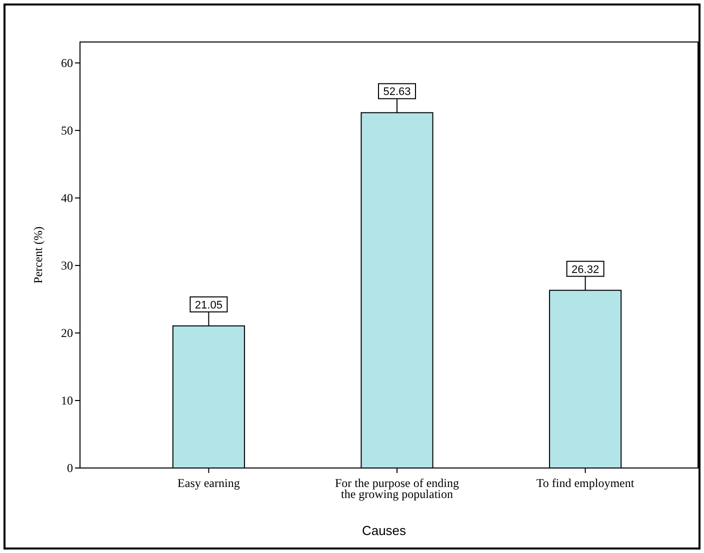 This screenshot has height=553, width=704. What do you see at coordinates (70, 468) in the screenshot?
I see `y-tick-label: 0` at bounding box center [70, 468].